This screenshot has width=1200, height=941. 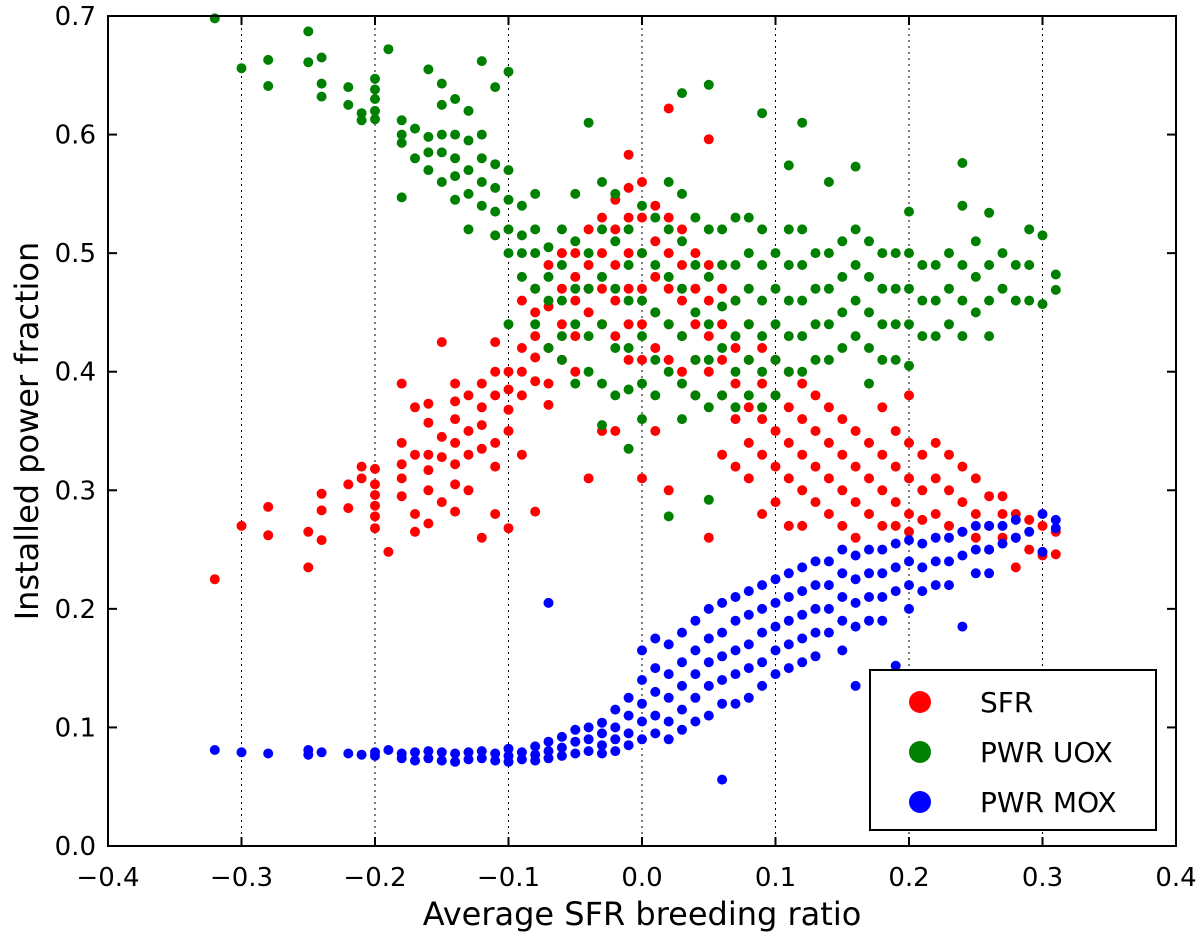 I want to click on x-tick-label: 0.0, so click(x=641, y=878).